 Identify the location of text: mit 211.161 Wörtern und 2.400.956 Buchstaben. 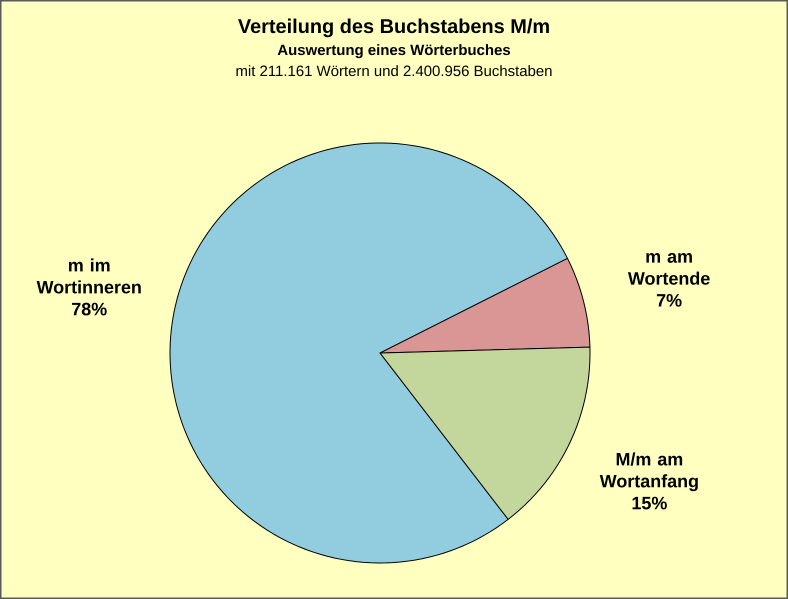
(394, 70).